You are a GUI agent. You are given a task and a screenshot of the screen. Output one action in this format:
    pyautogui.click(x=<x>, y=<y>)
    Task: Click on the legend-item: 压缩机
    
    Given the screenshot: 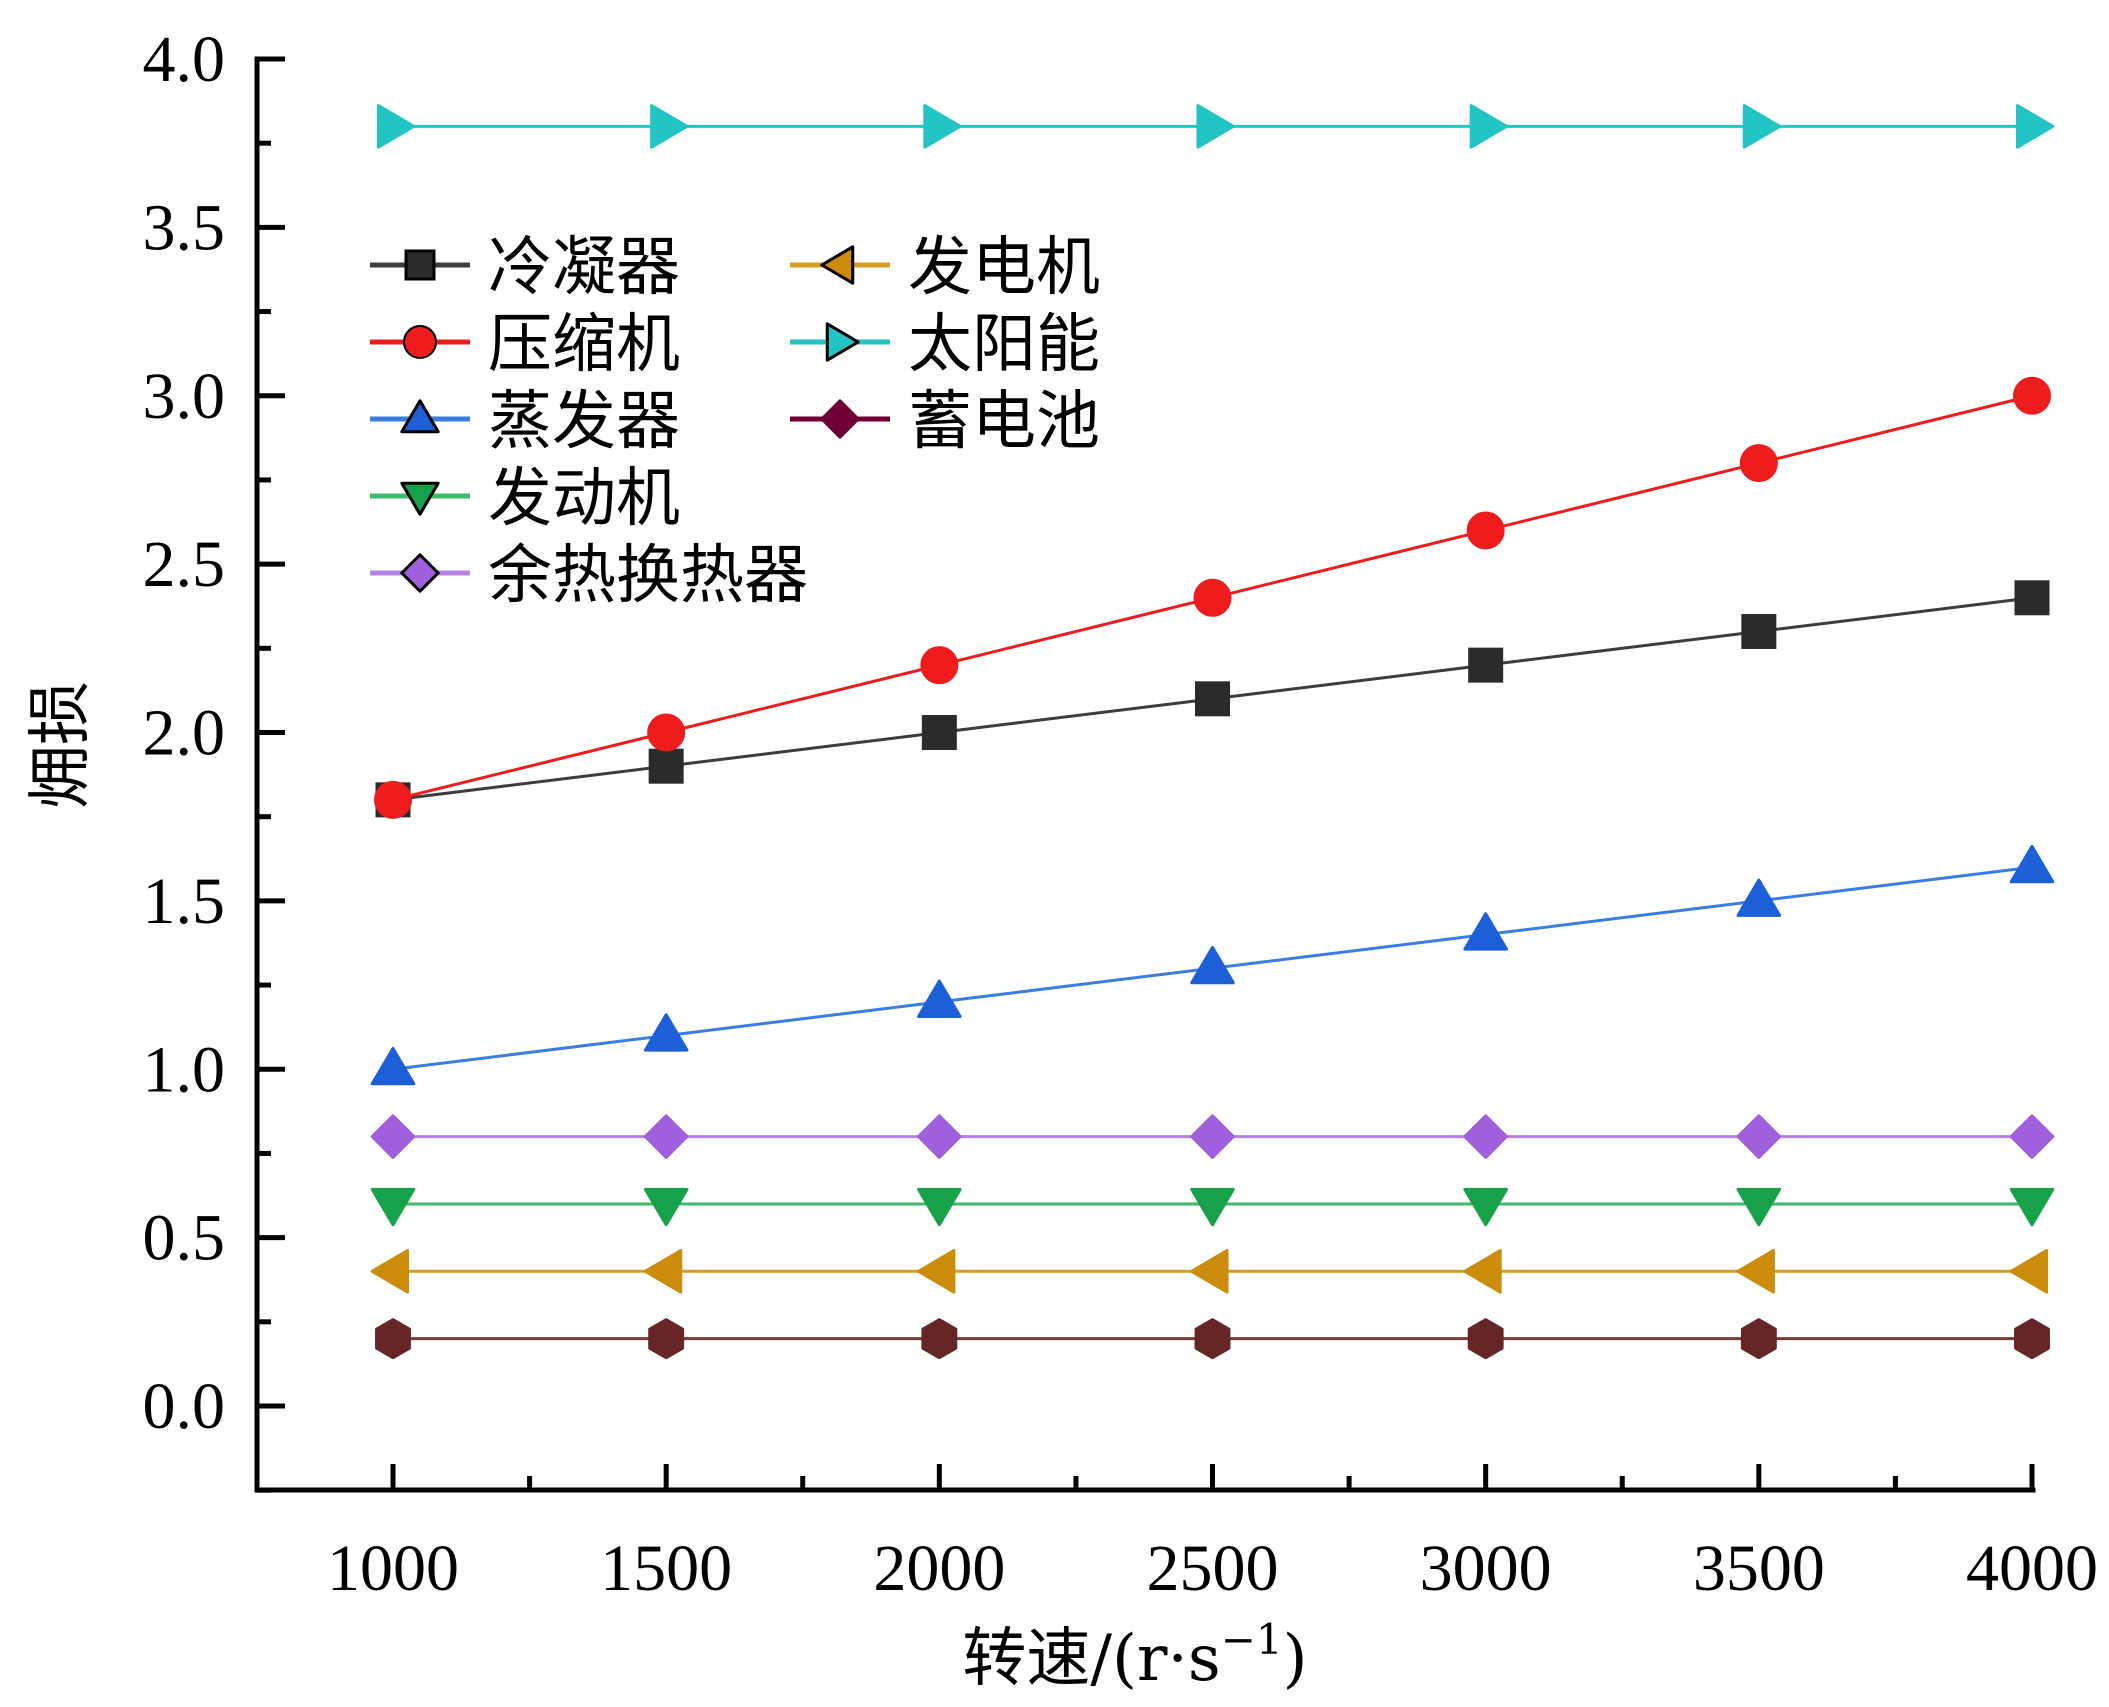 What is the action you would take?
    pyautogui.click(x=525, y=345)
    